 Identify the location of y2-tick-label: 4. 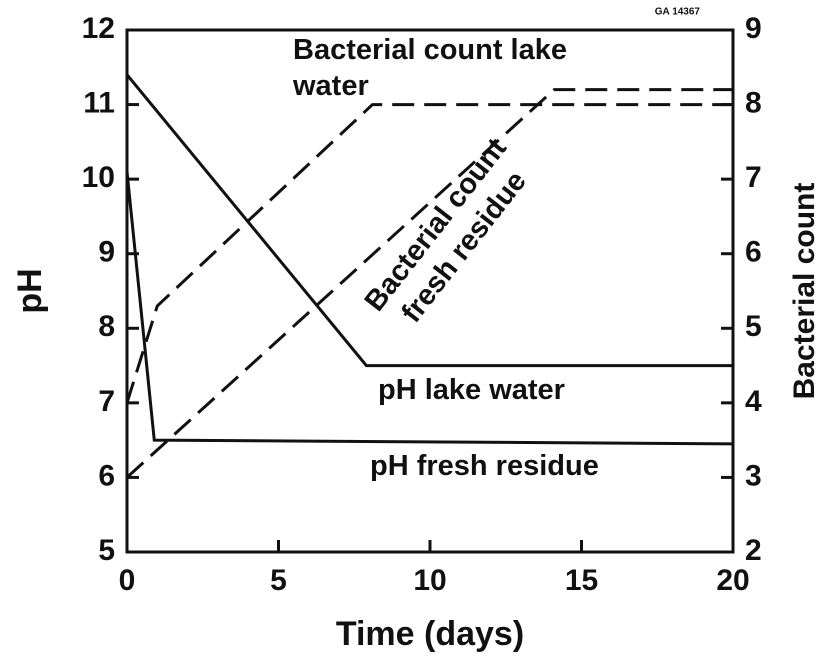
(753, 401).